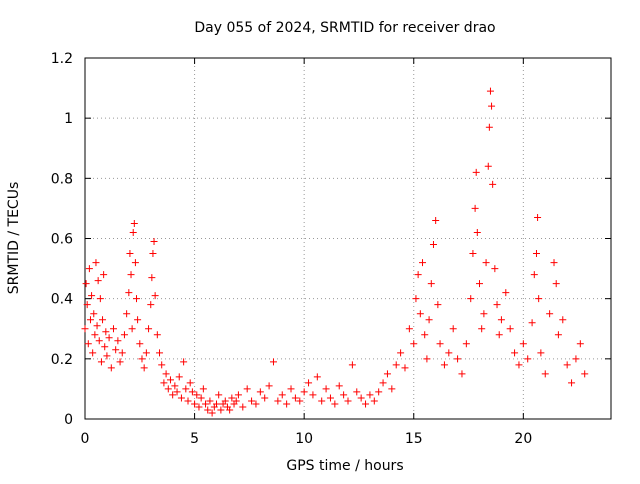 The width and height of the screenshot is (640, 484). What do you see at coordinates (62, 240) in the screenshot?
I see `y-tick-label: 0.6` at bounding box center [62, 240].